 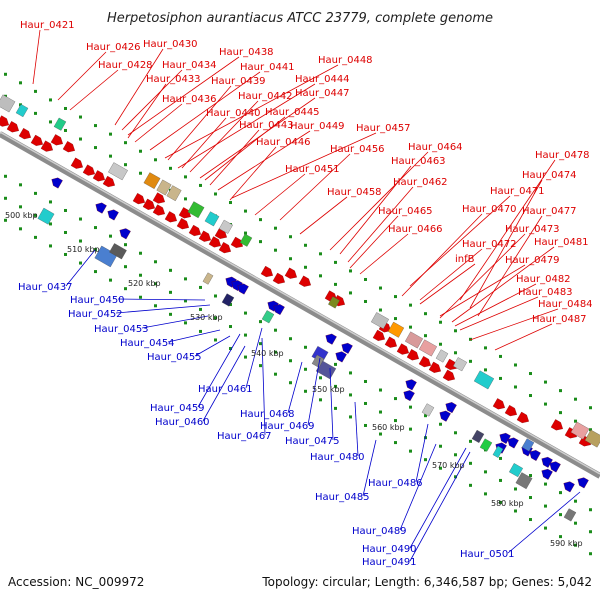 What do you see at coordinates (312, 441) in the screenshot?
I see `reverse-gene-label: Haur_0475` at bounding box center [312, 441].